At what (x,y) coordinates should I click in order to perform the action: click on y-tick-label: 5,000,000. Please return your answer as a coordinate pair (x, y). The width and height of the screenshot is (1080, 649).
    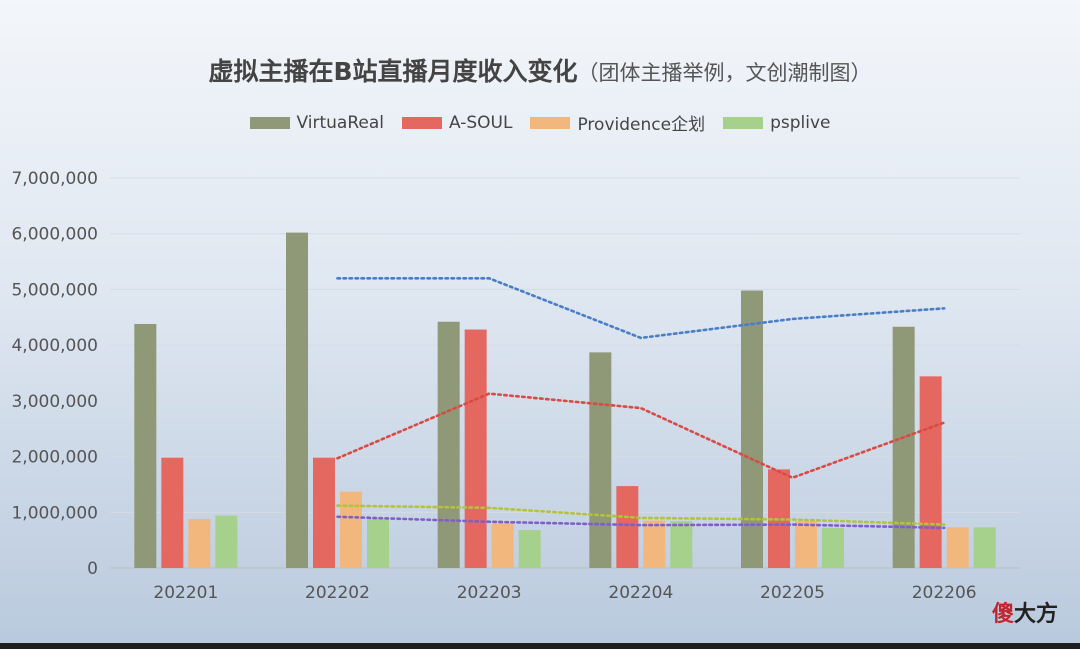
    Looking at the image, I should click on (54, 290).